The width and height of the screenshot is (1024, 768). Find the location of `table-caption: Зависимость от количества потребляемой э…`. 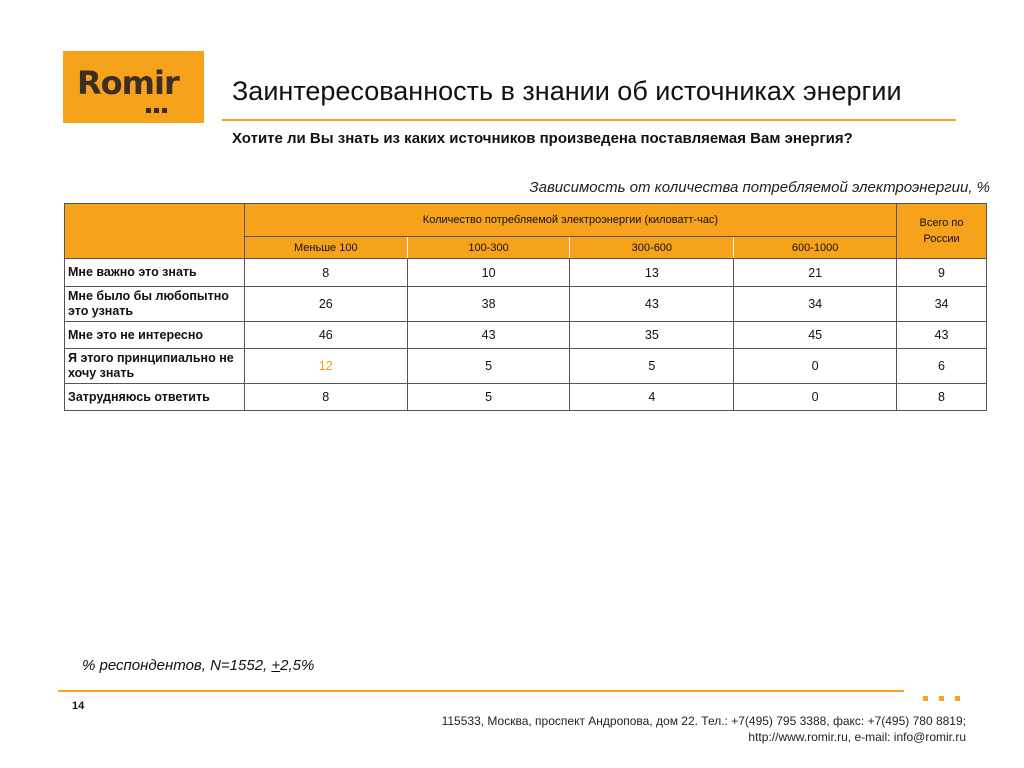

table-caption: Зависимость от количества потребляемой э… is located at coordinates (759, 187).